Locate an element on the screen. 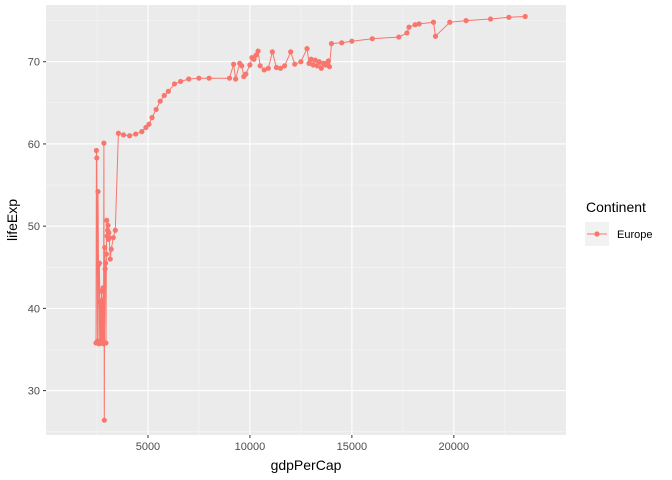 The image size is (672, 480). x-tick-label: 5000 is located at coordinates (148, 447).